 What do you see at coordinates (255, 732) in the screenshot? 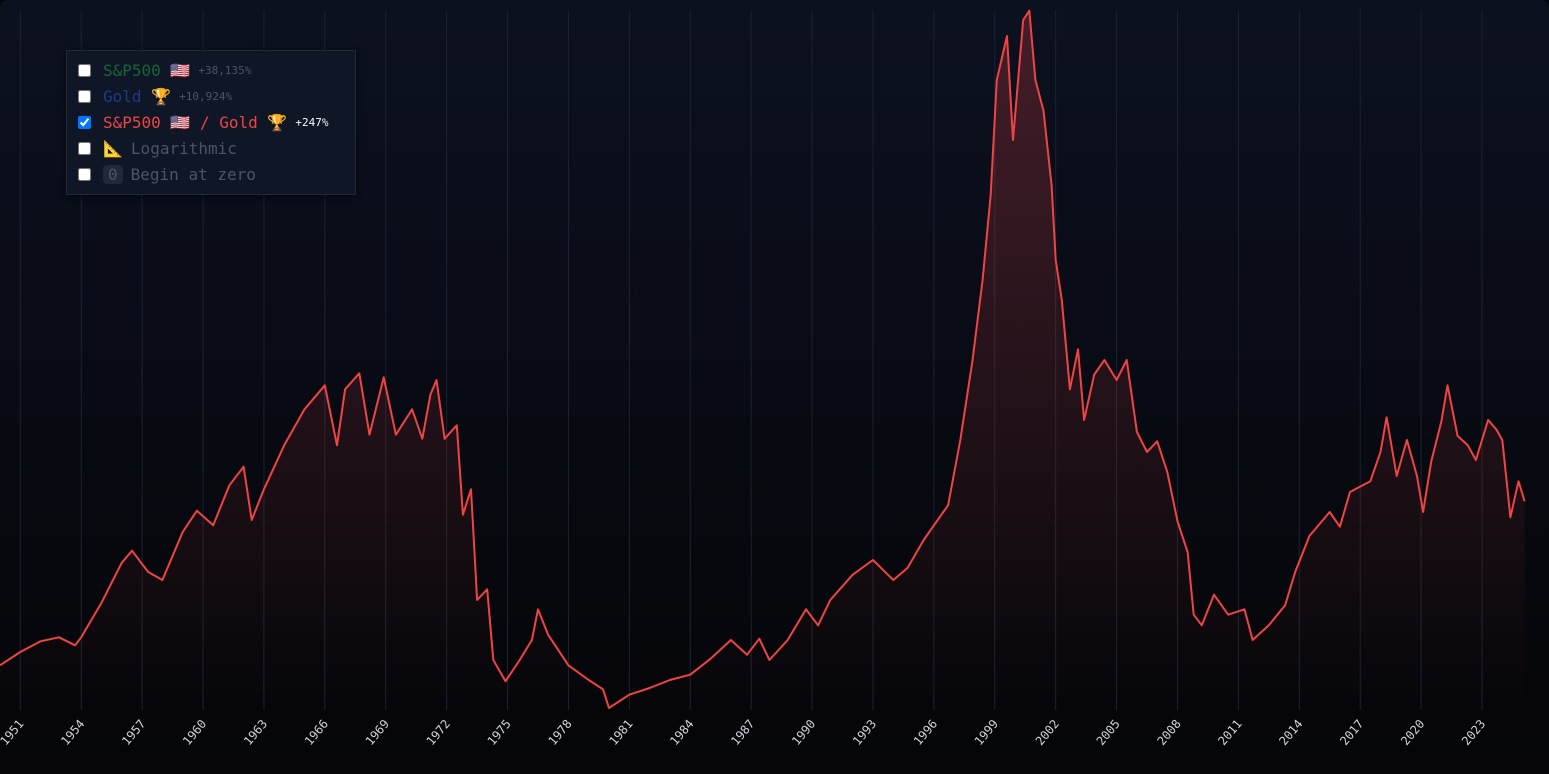
I see `x-tick-label: 1963` at bounding box center [255, 732].